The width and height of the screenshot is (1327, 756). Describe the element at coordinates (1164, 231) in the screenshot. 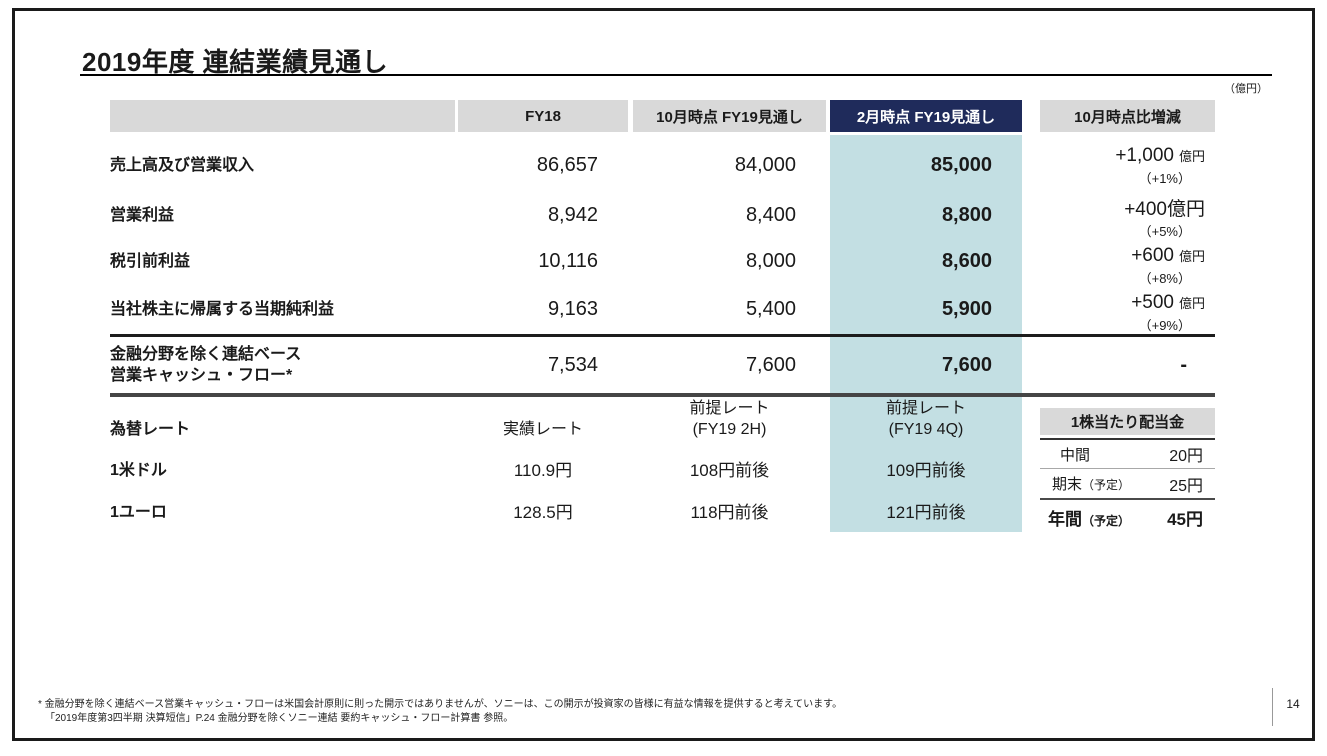

I see `operating-income-change-pct: （+5%）` at that location.